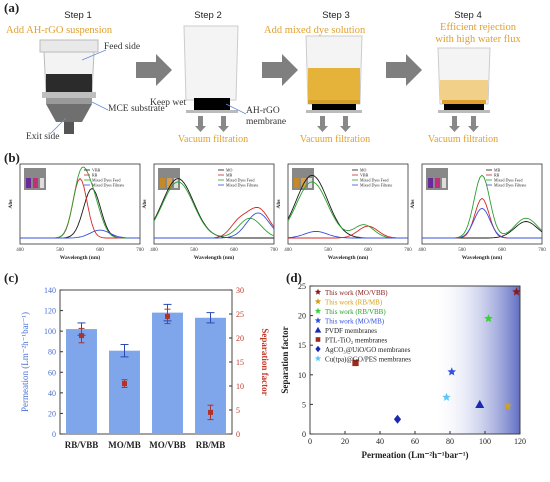  What do you see at coordinates (11, 277) in the screenshot?
I see `panel-c-label: (c)` at bounding box center [11, 277].